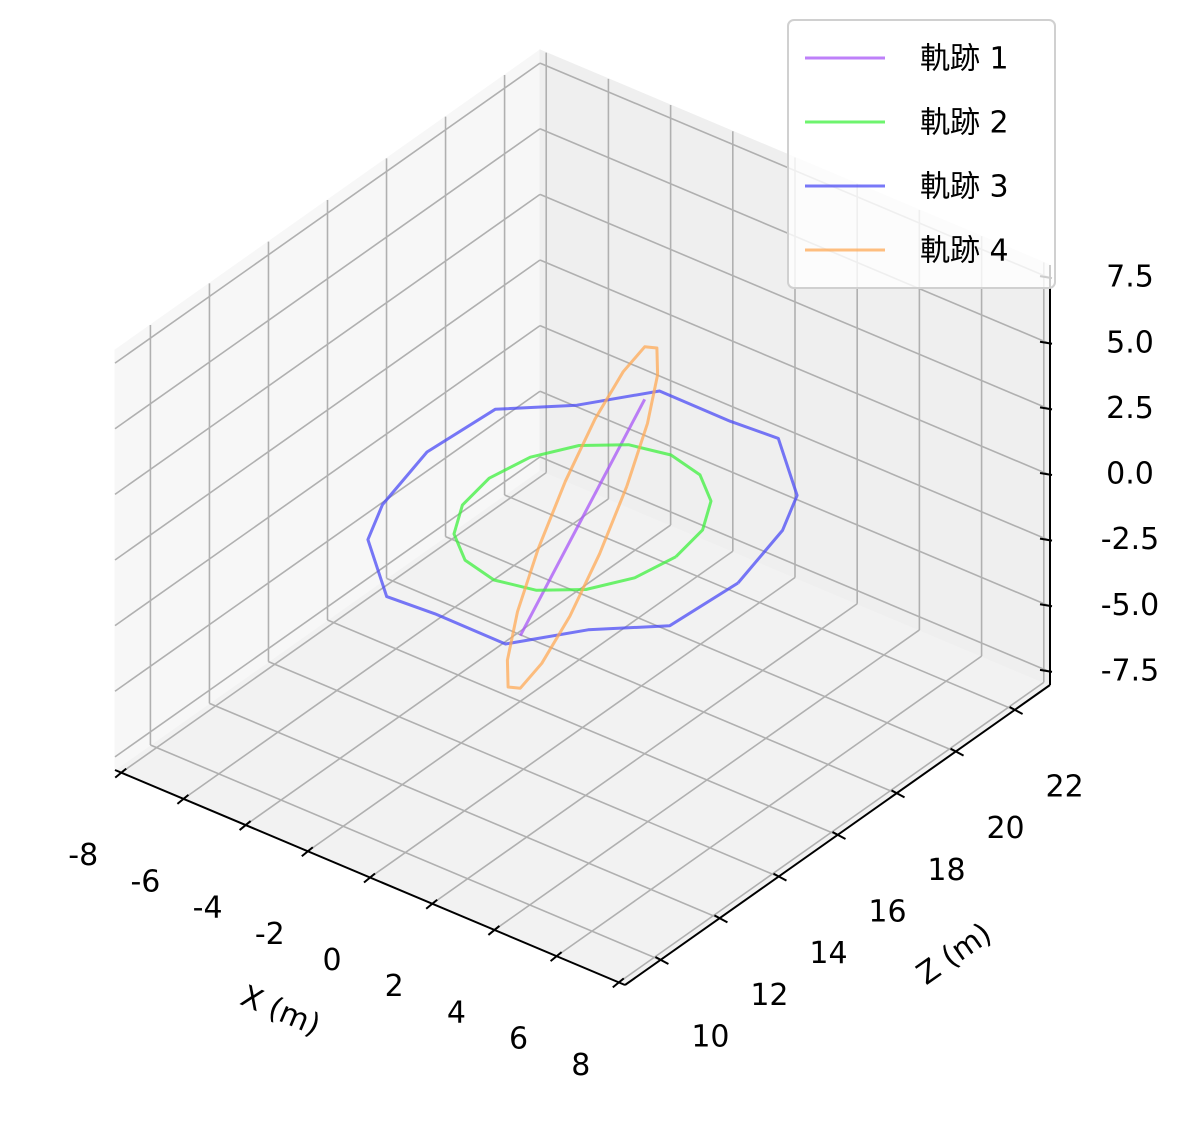 The width and height of the screenshot is (1198, 1125). What do you see at coordinates (955, 954) in the screenshot?
I see `y-axis-label: Z (m)` at bounding box center [955, 954].